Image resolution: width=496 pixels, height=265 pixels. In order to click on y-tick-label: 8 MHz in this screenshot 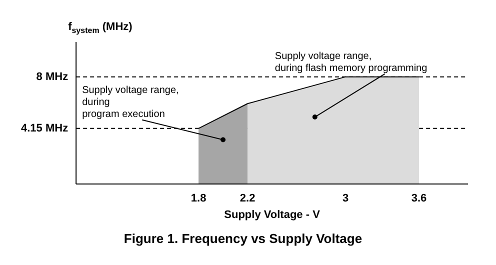, I will do `click(52, 76)`.